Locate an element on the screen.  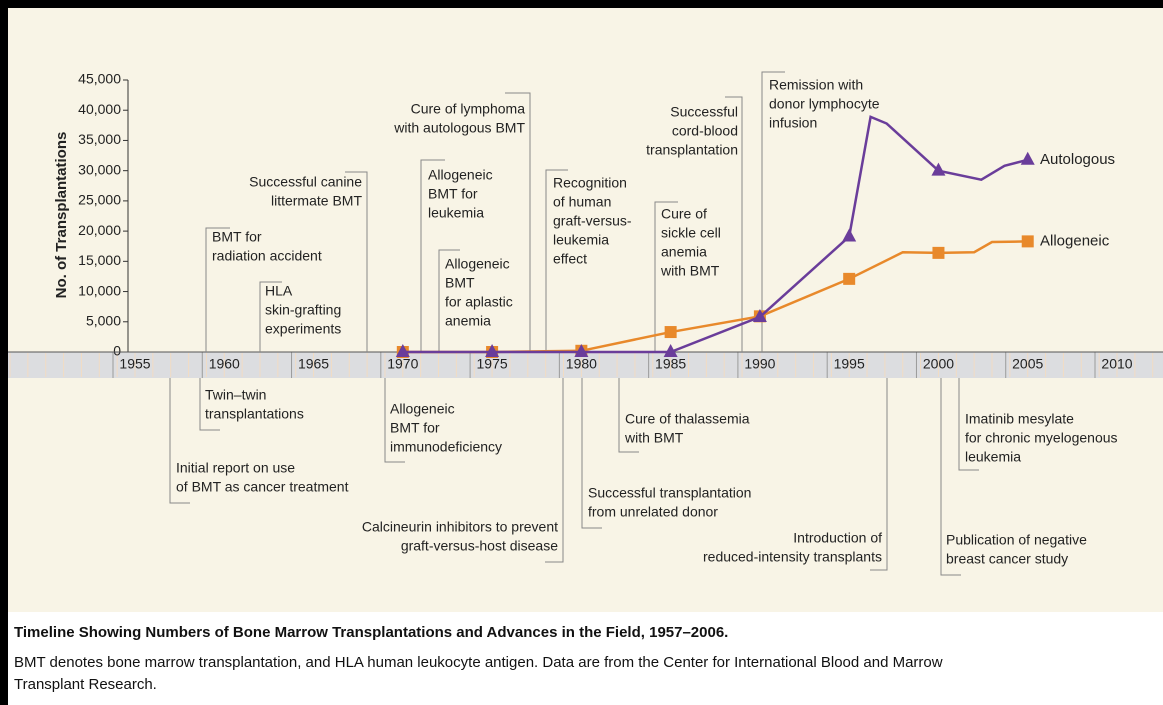
y-axis-label: No. of Transplantations is located at coordinates (61, 215).